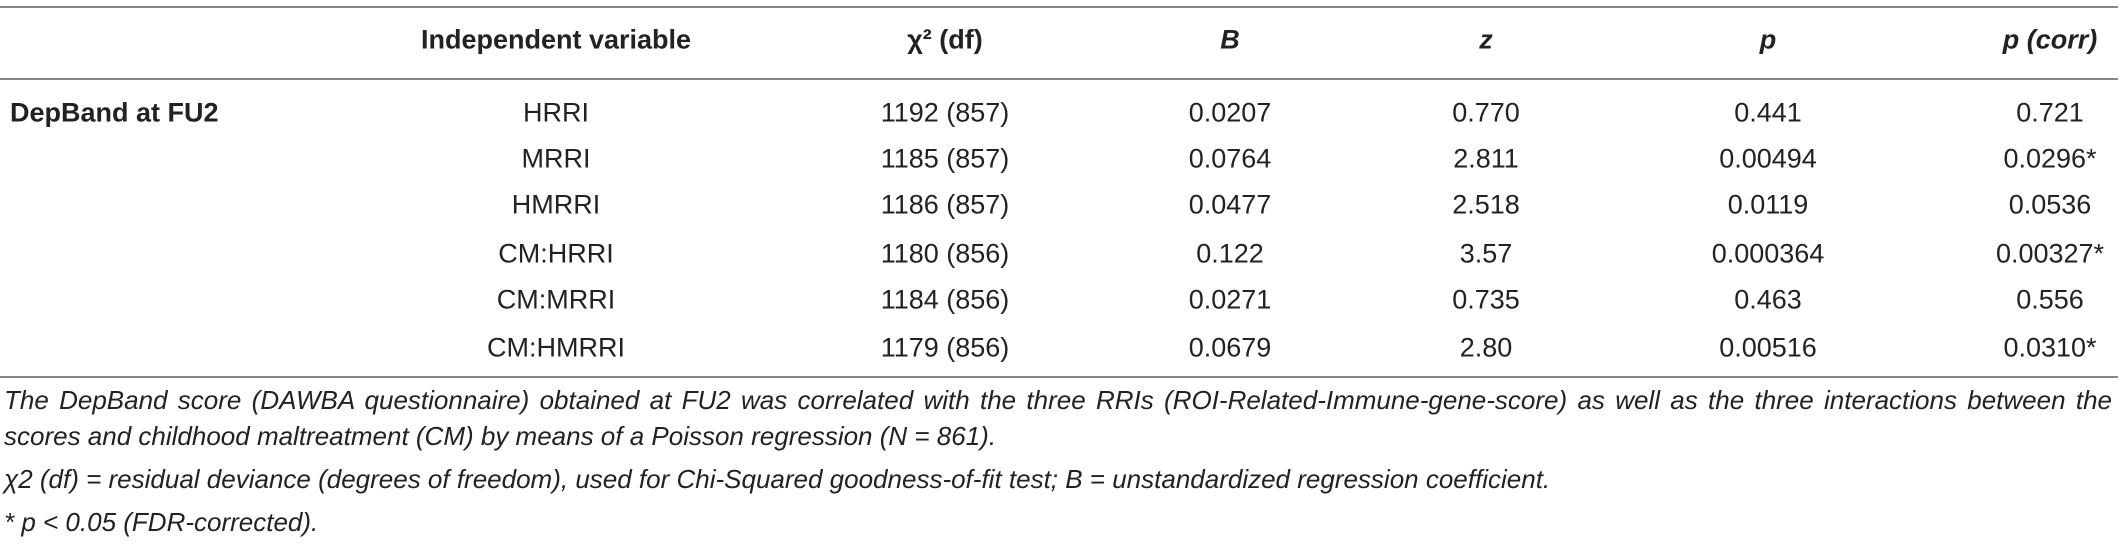 The width and height of the screenshot is (2118, 547). What do you see at coordinates (556, 347) in the screenshot?
I see `table-cell: CM:HMRRI` at bounding box center [556, 347].